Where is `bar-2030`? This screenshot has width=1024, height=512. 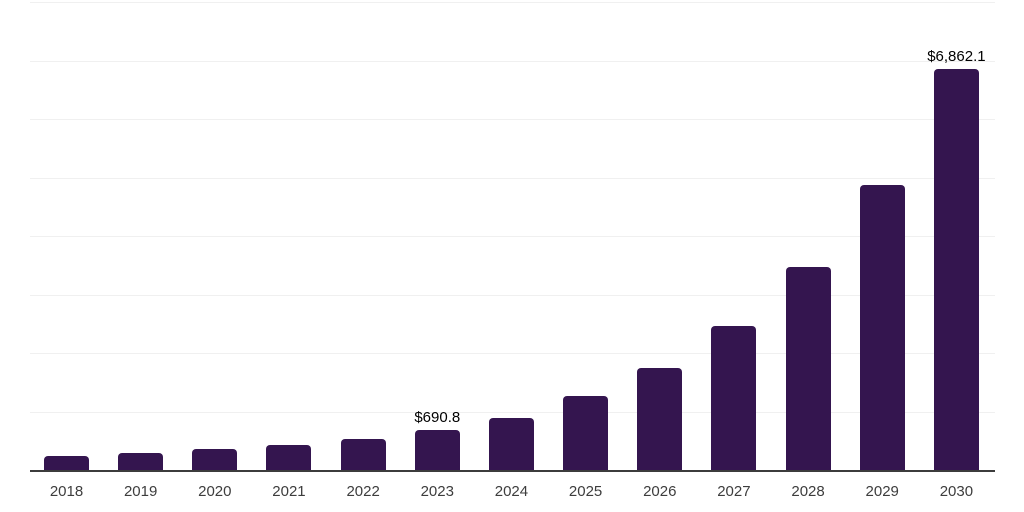
bar-2030 is located at coordinates (956, 269).